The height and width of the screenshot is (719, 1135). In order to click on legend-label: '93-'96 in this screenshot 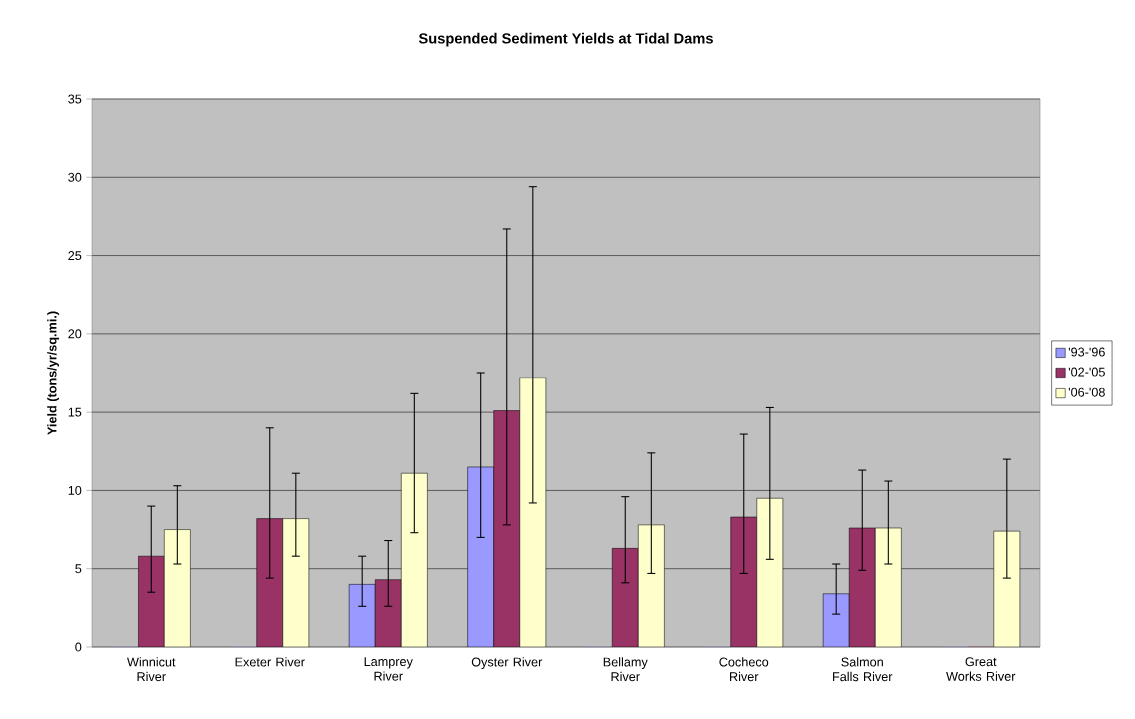, I will do `click(1086, 352)`.